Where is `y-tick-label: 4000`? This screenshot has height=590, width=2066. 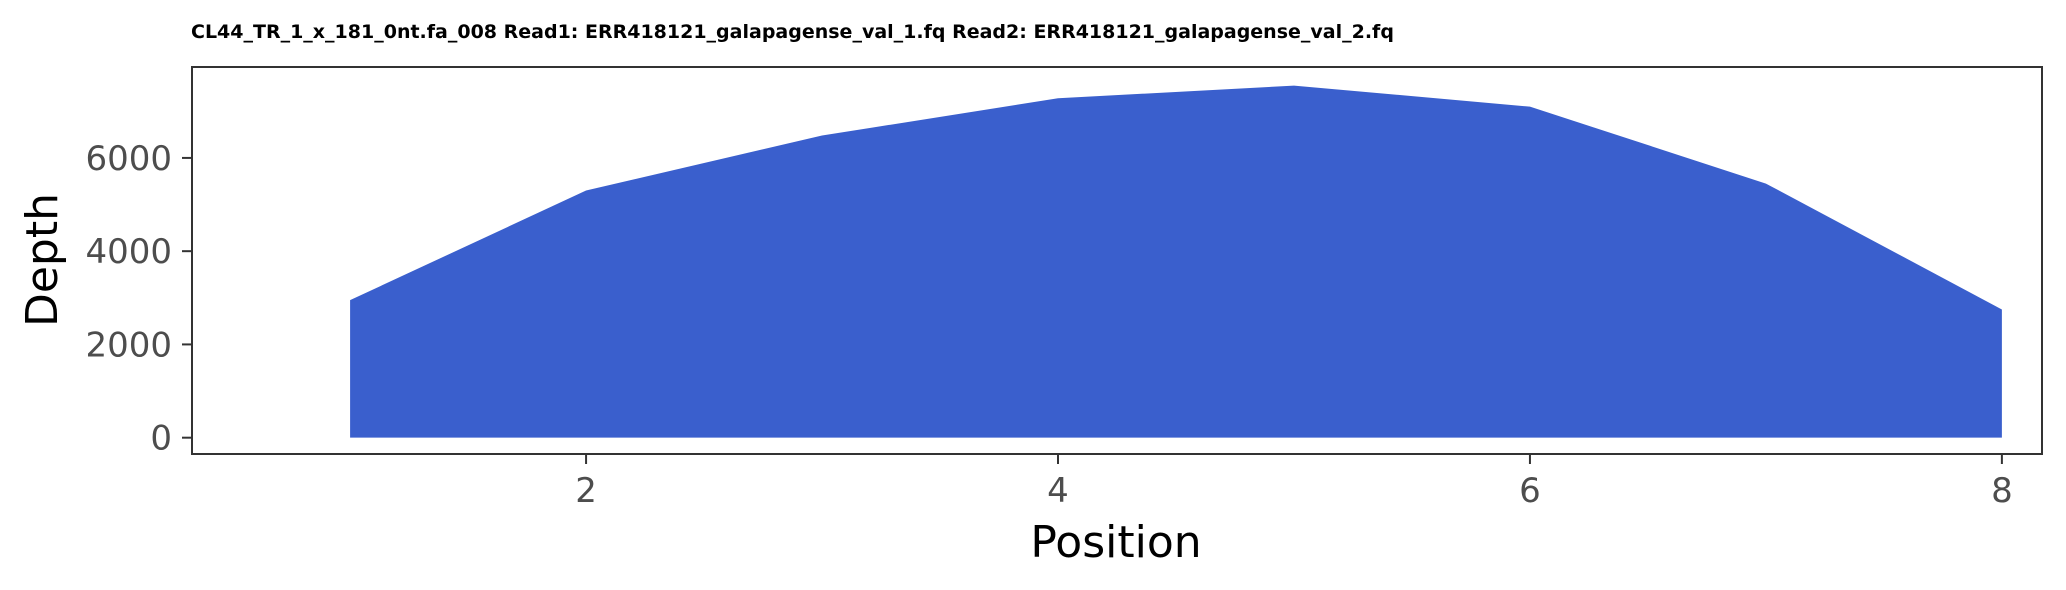 y-tick-label: 4000 is located at coordinates (128, 252).